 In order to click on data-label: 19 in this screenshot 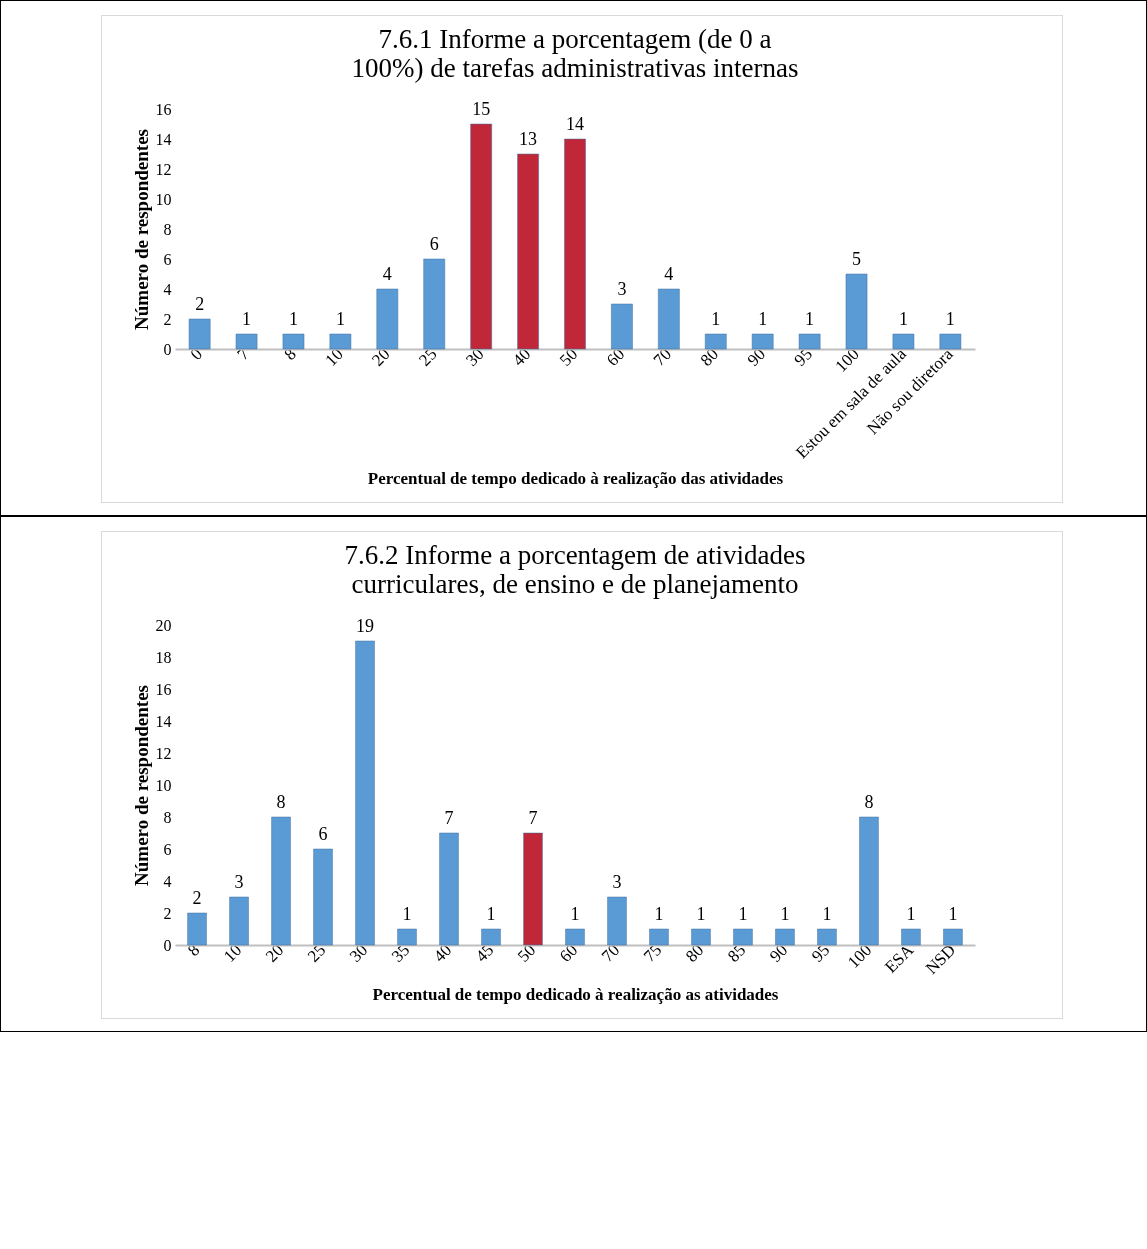, I will do `click(365, 626)`.